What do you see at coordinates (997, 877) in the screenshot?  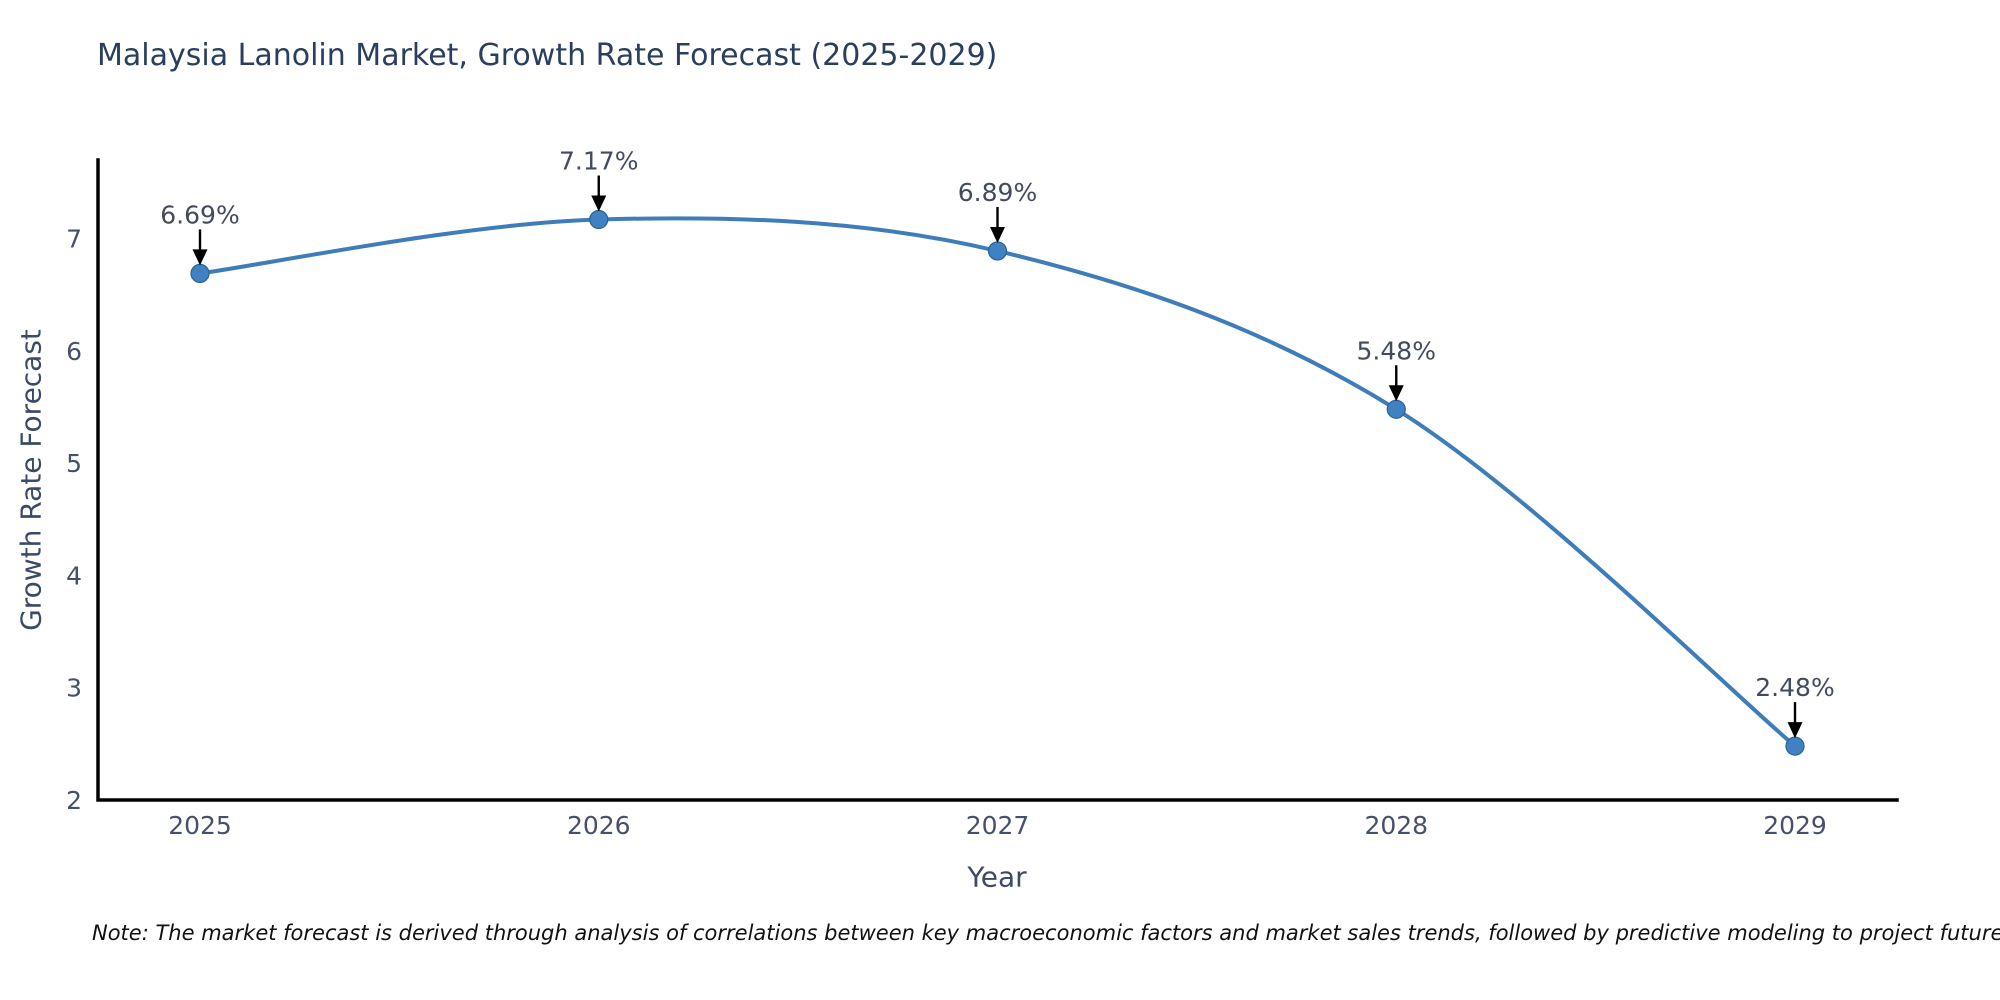 I see `x-axis-title: Year` at bounding box center [997, 877].